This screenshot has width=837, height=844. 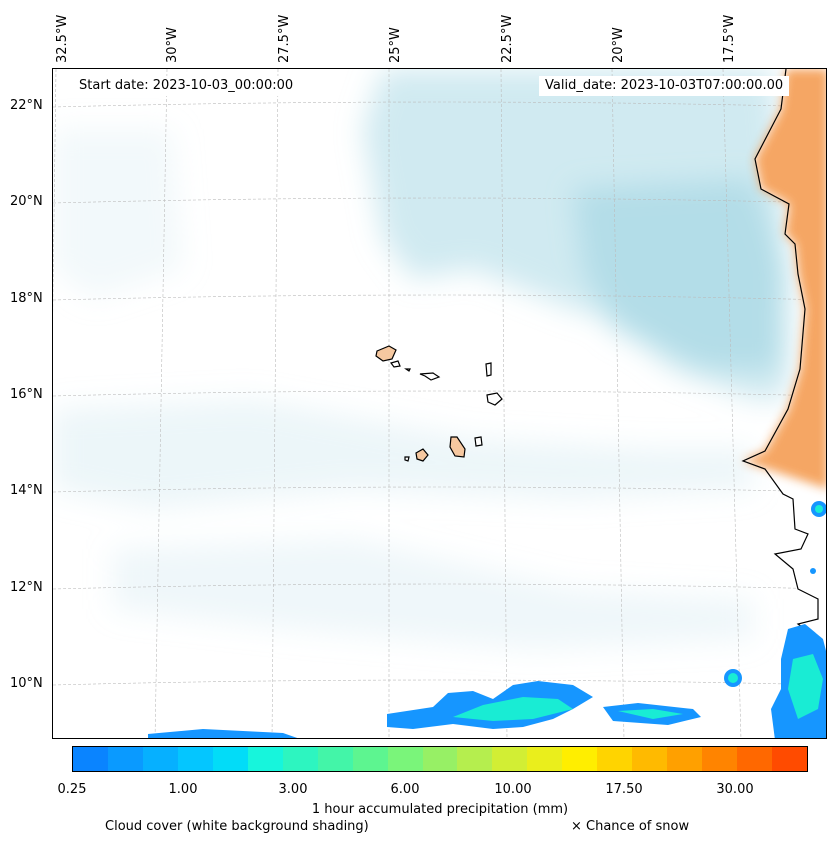 I want to click on precipitation-colorbar, so click(x=440, y=759).